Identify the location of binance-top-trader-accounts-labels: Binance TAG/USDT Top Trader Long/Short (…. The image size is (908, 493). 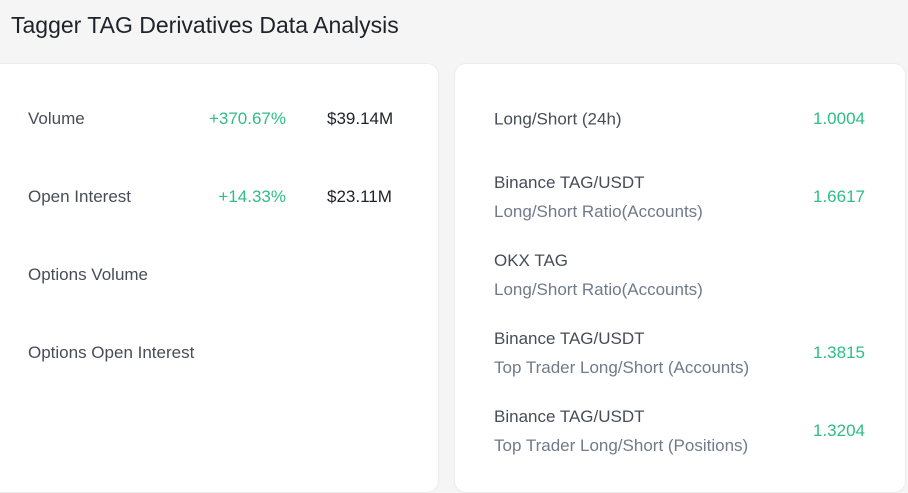
(621, 353).